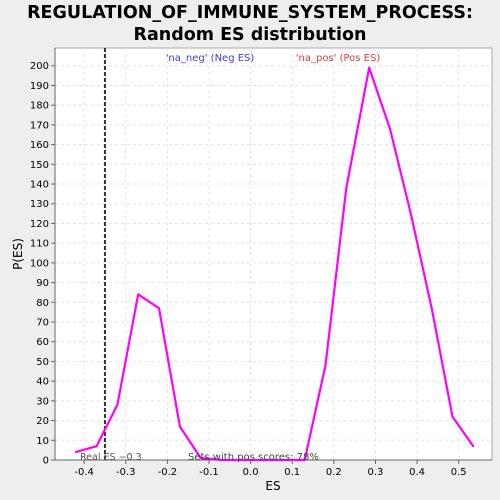 The width and height of the screenshot is (500, 500). What do you see at coordinates (46, 461) in the screenshot?
I see `y-tick-label: 0` at bounding box center [46, 461].